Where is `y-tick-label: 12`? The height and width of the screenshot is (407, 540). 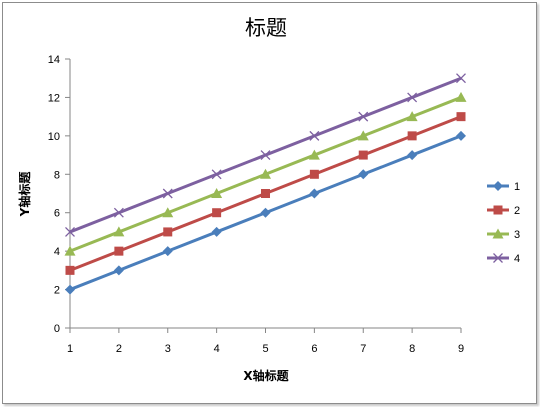 y-tick-label: 12 is located at coordinates (54, 98).